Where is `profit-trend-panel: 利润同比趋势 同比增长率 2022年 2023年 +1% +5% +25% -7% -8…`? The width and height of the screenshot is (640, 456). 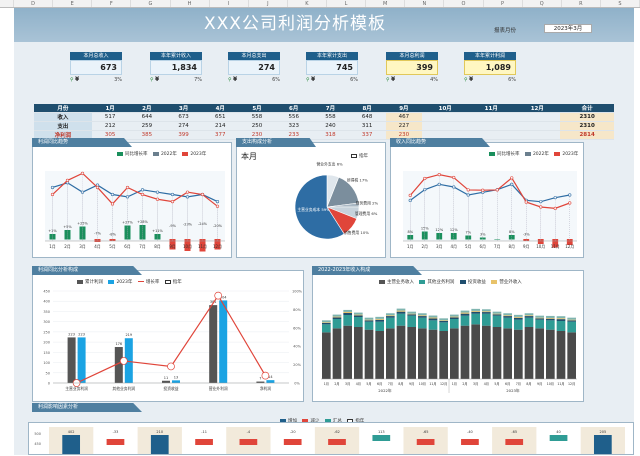
profit-trend-panel: 利润同比趋势 同比增长率 2022年 2023年 +1% +5% +25% -7% -8… is located at coordinates (132, 198).